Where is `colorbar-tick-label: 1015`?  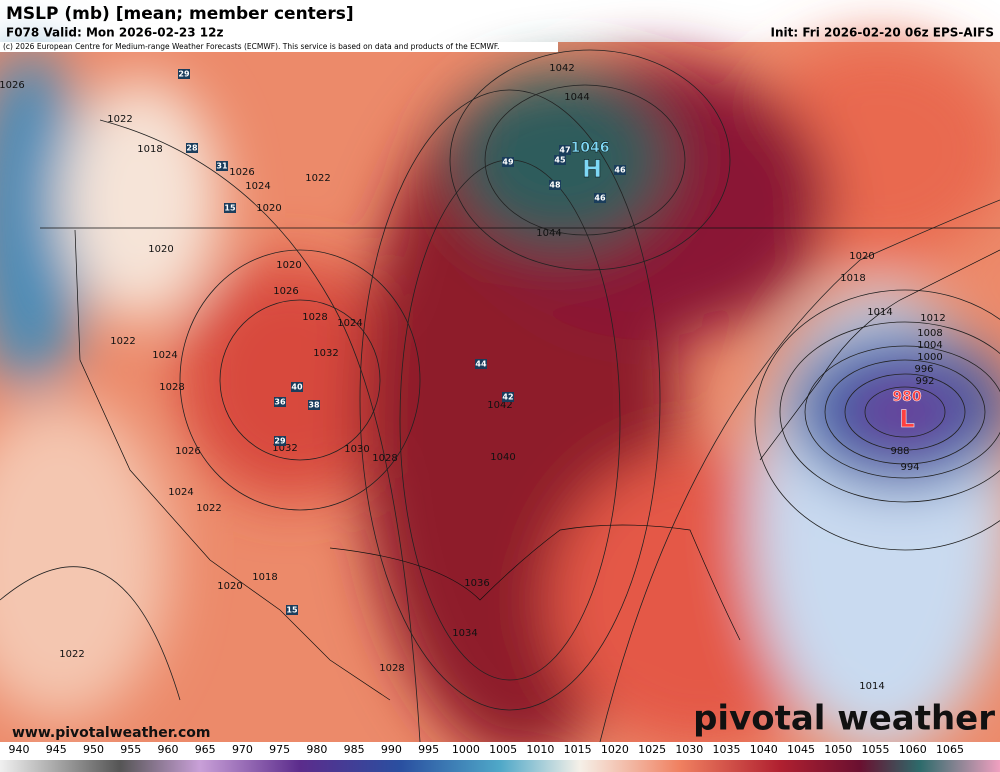
colorbar-tick-label: 1015 is located at coordinates (578, 749).